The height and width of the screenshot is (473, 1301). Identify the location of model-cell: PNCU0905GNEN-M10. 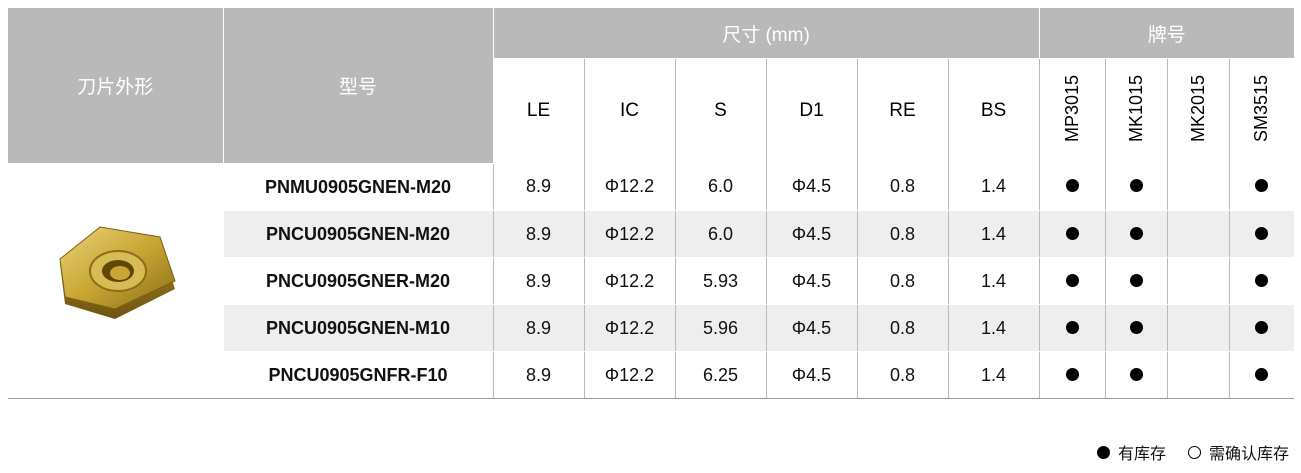
(358, 328).